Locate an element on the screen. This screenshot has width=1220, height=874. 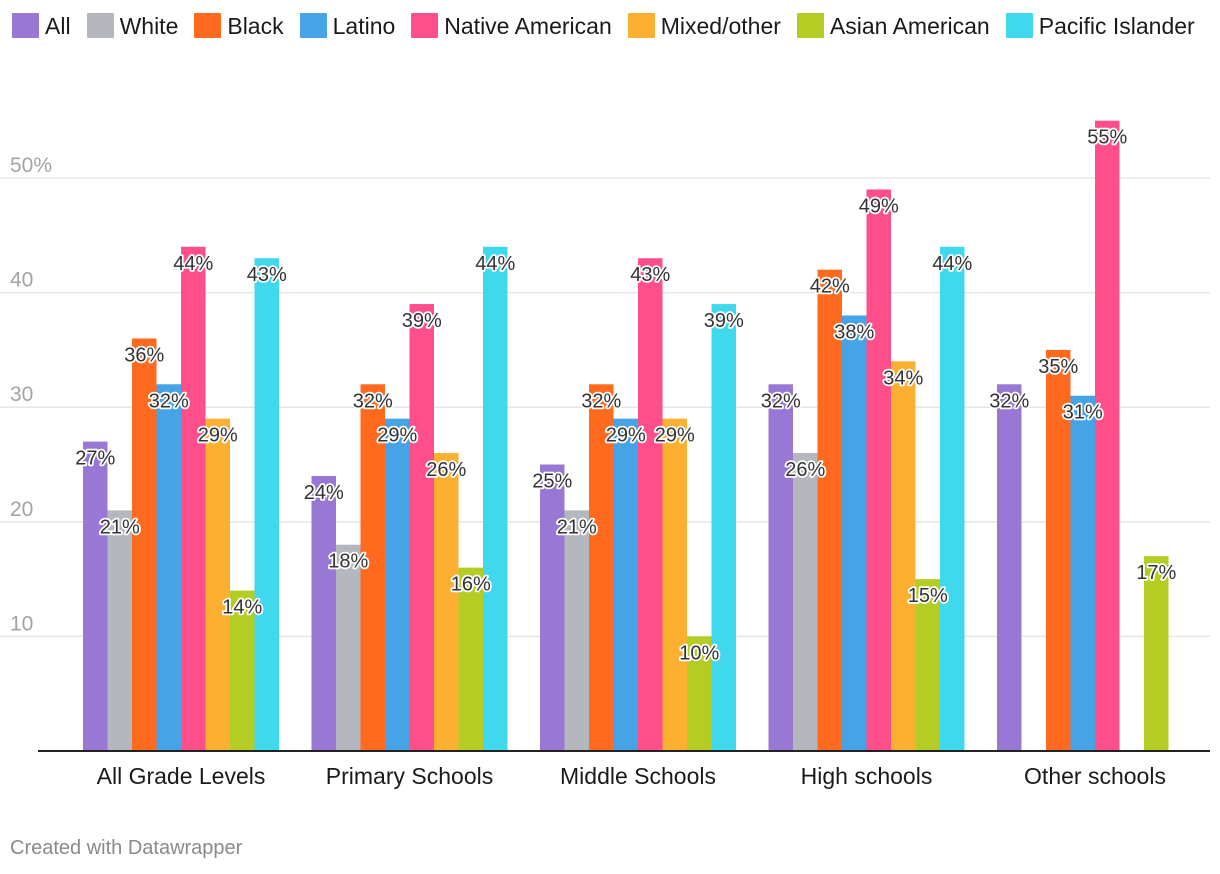
data-label: 17% is located at coordinates (1156, 573).